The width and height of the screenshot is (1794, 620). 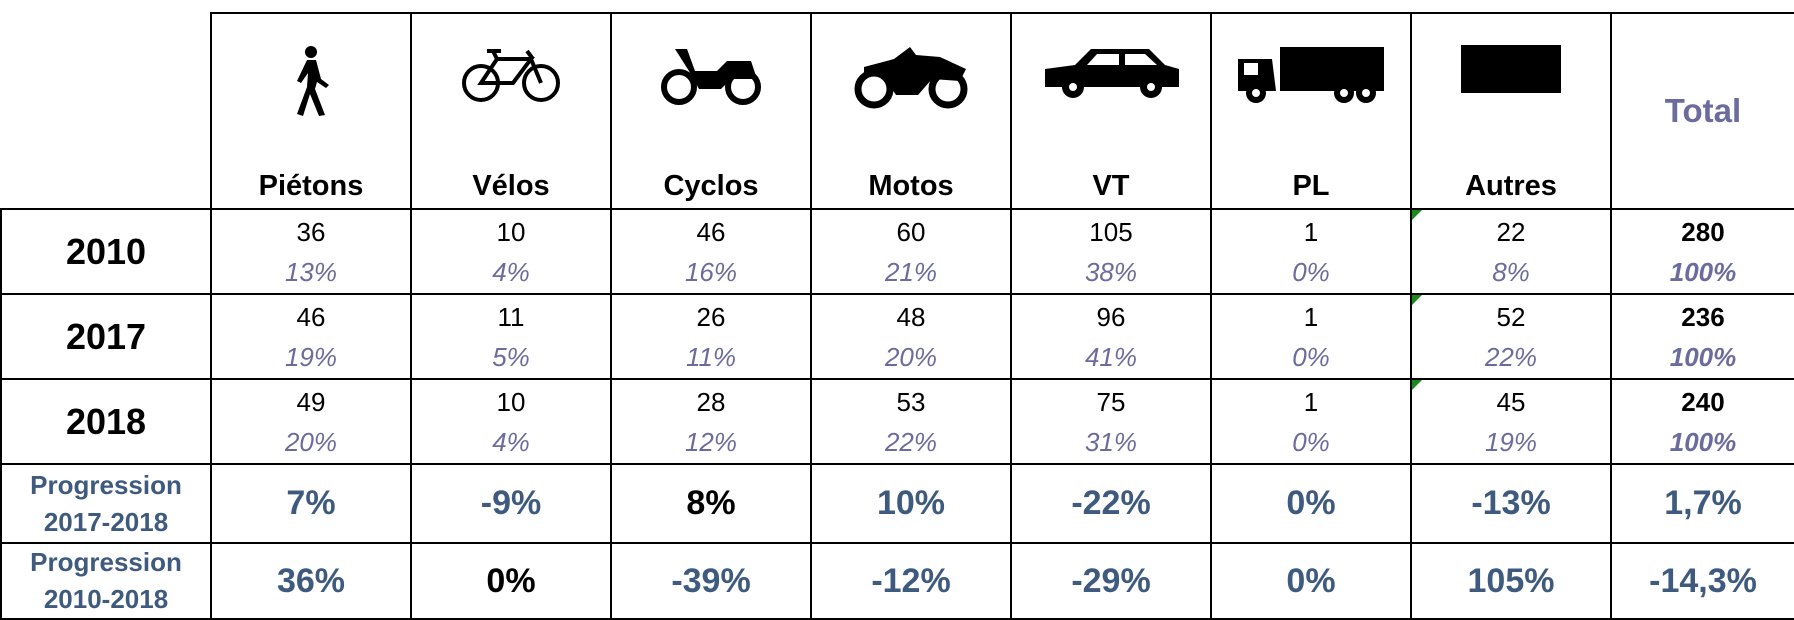 I want to click on count: 45, so click(x=1511, y=401).